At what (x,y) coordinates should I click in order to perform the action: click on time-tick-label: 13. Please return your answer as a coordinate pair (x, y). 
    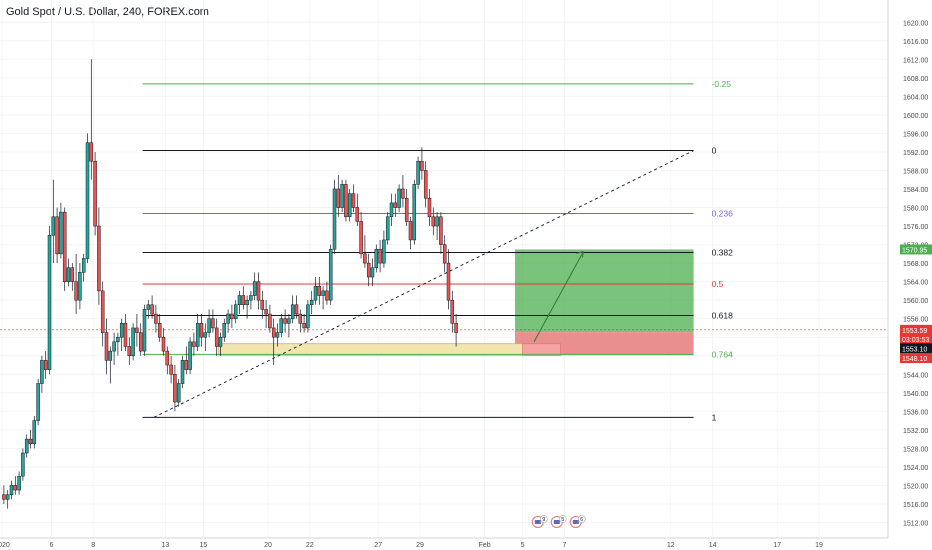
    Looking at the image, I should click on (166, 545).